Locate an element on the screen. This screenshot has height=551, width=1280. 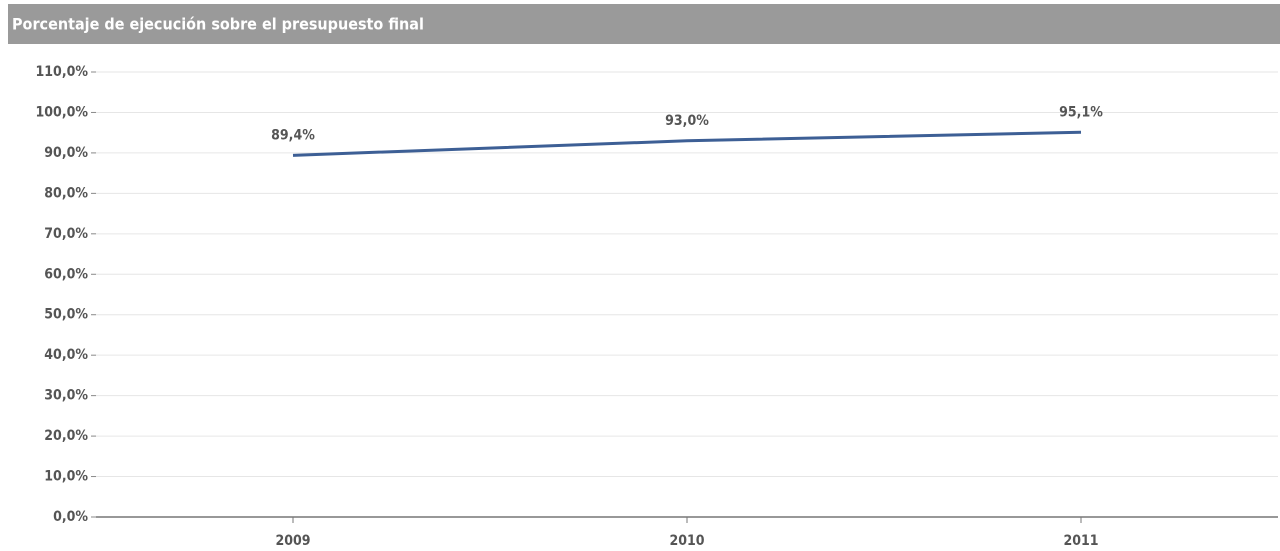
y-tick-label: 90,0% is located at coordinates (66, 153).